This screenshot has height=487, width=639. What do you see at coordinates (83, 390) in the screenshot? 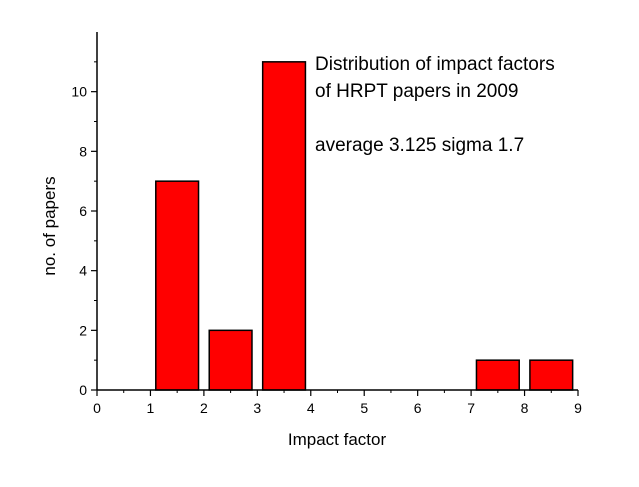
I see `y-tick-label-0: 0` at bounding box center [83, 390].